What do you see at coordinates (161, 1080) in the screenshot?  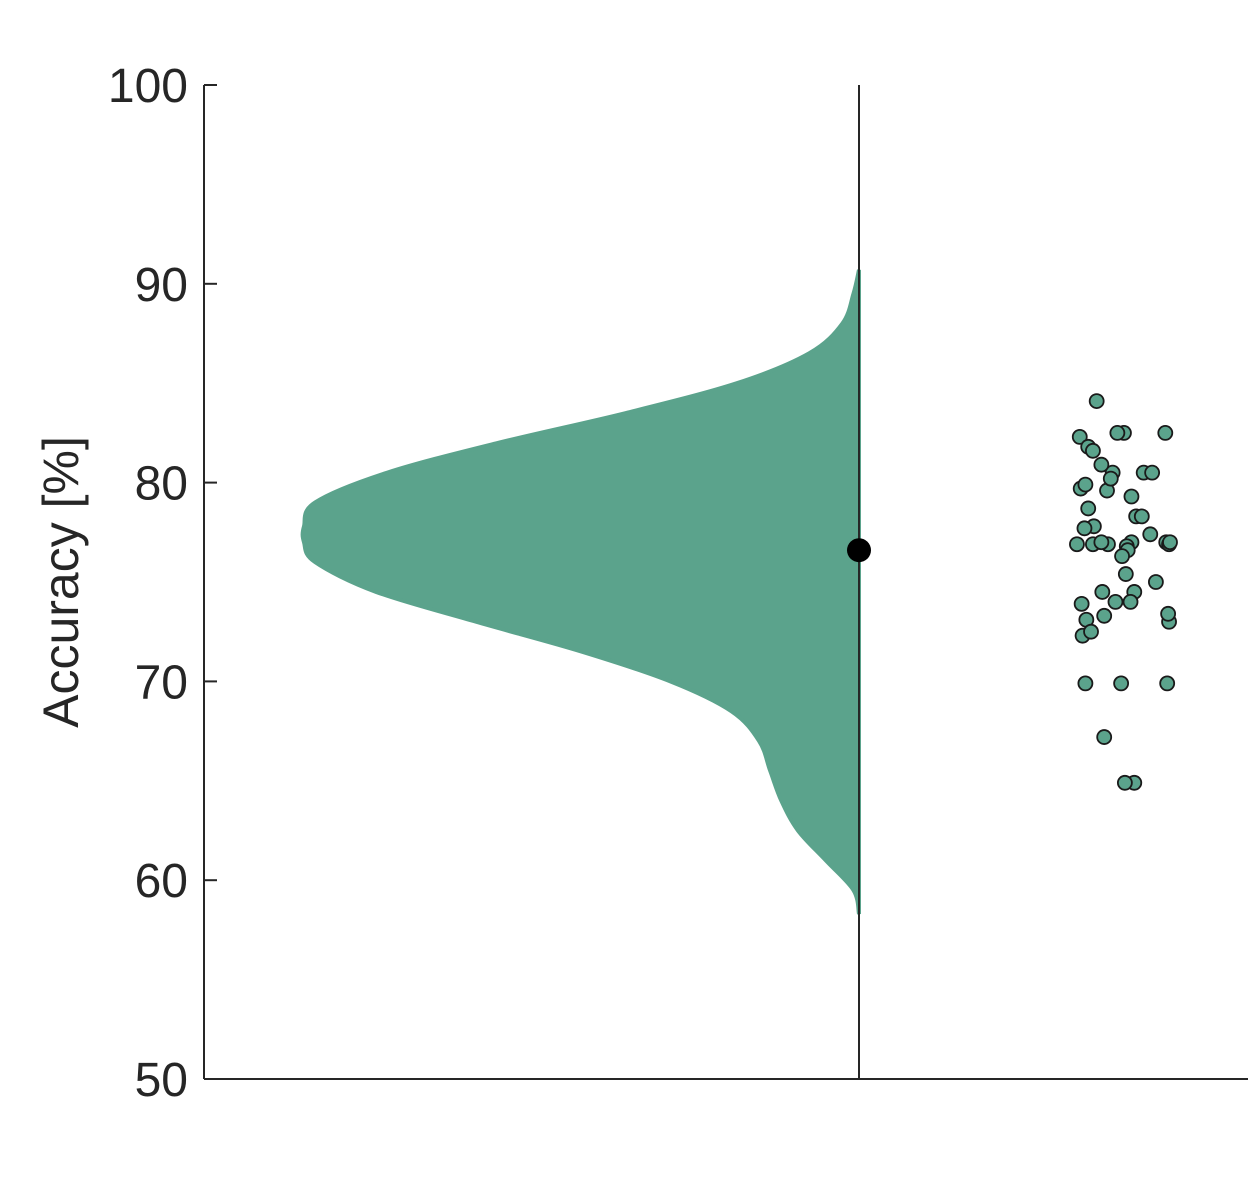 I see `y-tick-label: 50` at bounding box center [161, 1080].